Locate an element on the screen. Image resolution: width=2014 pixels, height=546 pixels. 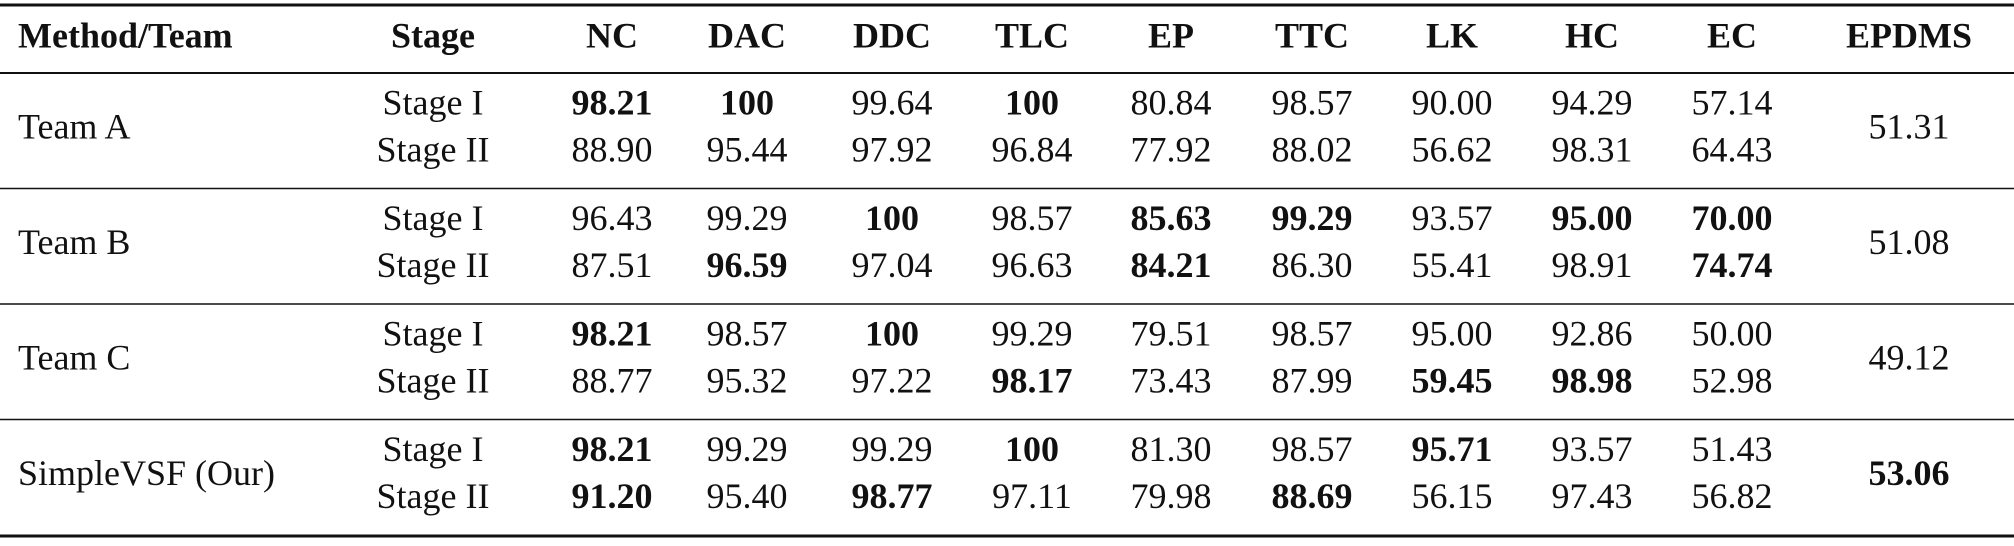
epdms-value: 53.06 is located at coordinates (1909, 473).